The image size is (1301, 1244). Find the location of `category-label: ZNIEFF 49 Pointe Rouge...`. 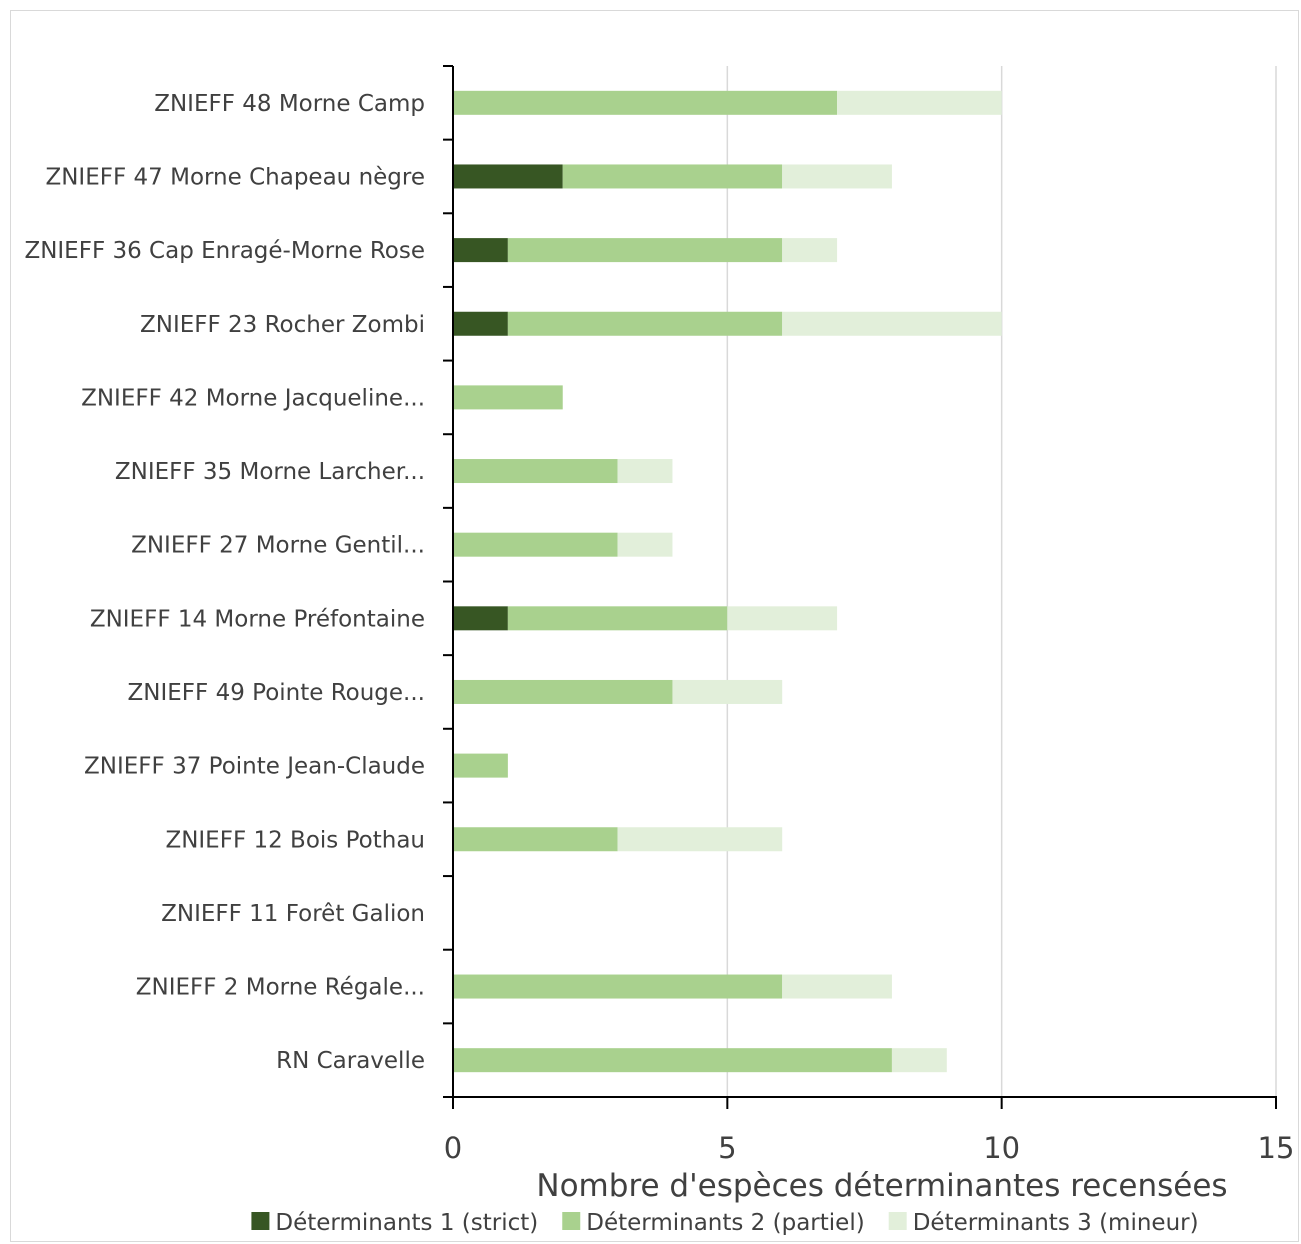

category-label: ZNIEFF 49 Pointe Rouge... is located at coordinates (276, 693).